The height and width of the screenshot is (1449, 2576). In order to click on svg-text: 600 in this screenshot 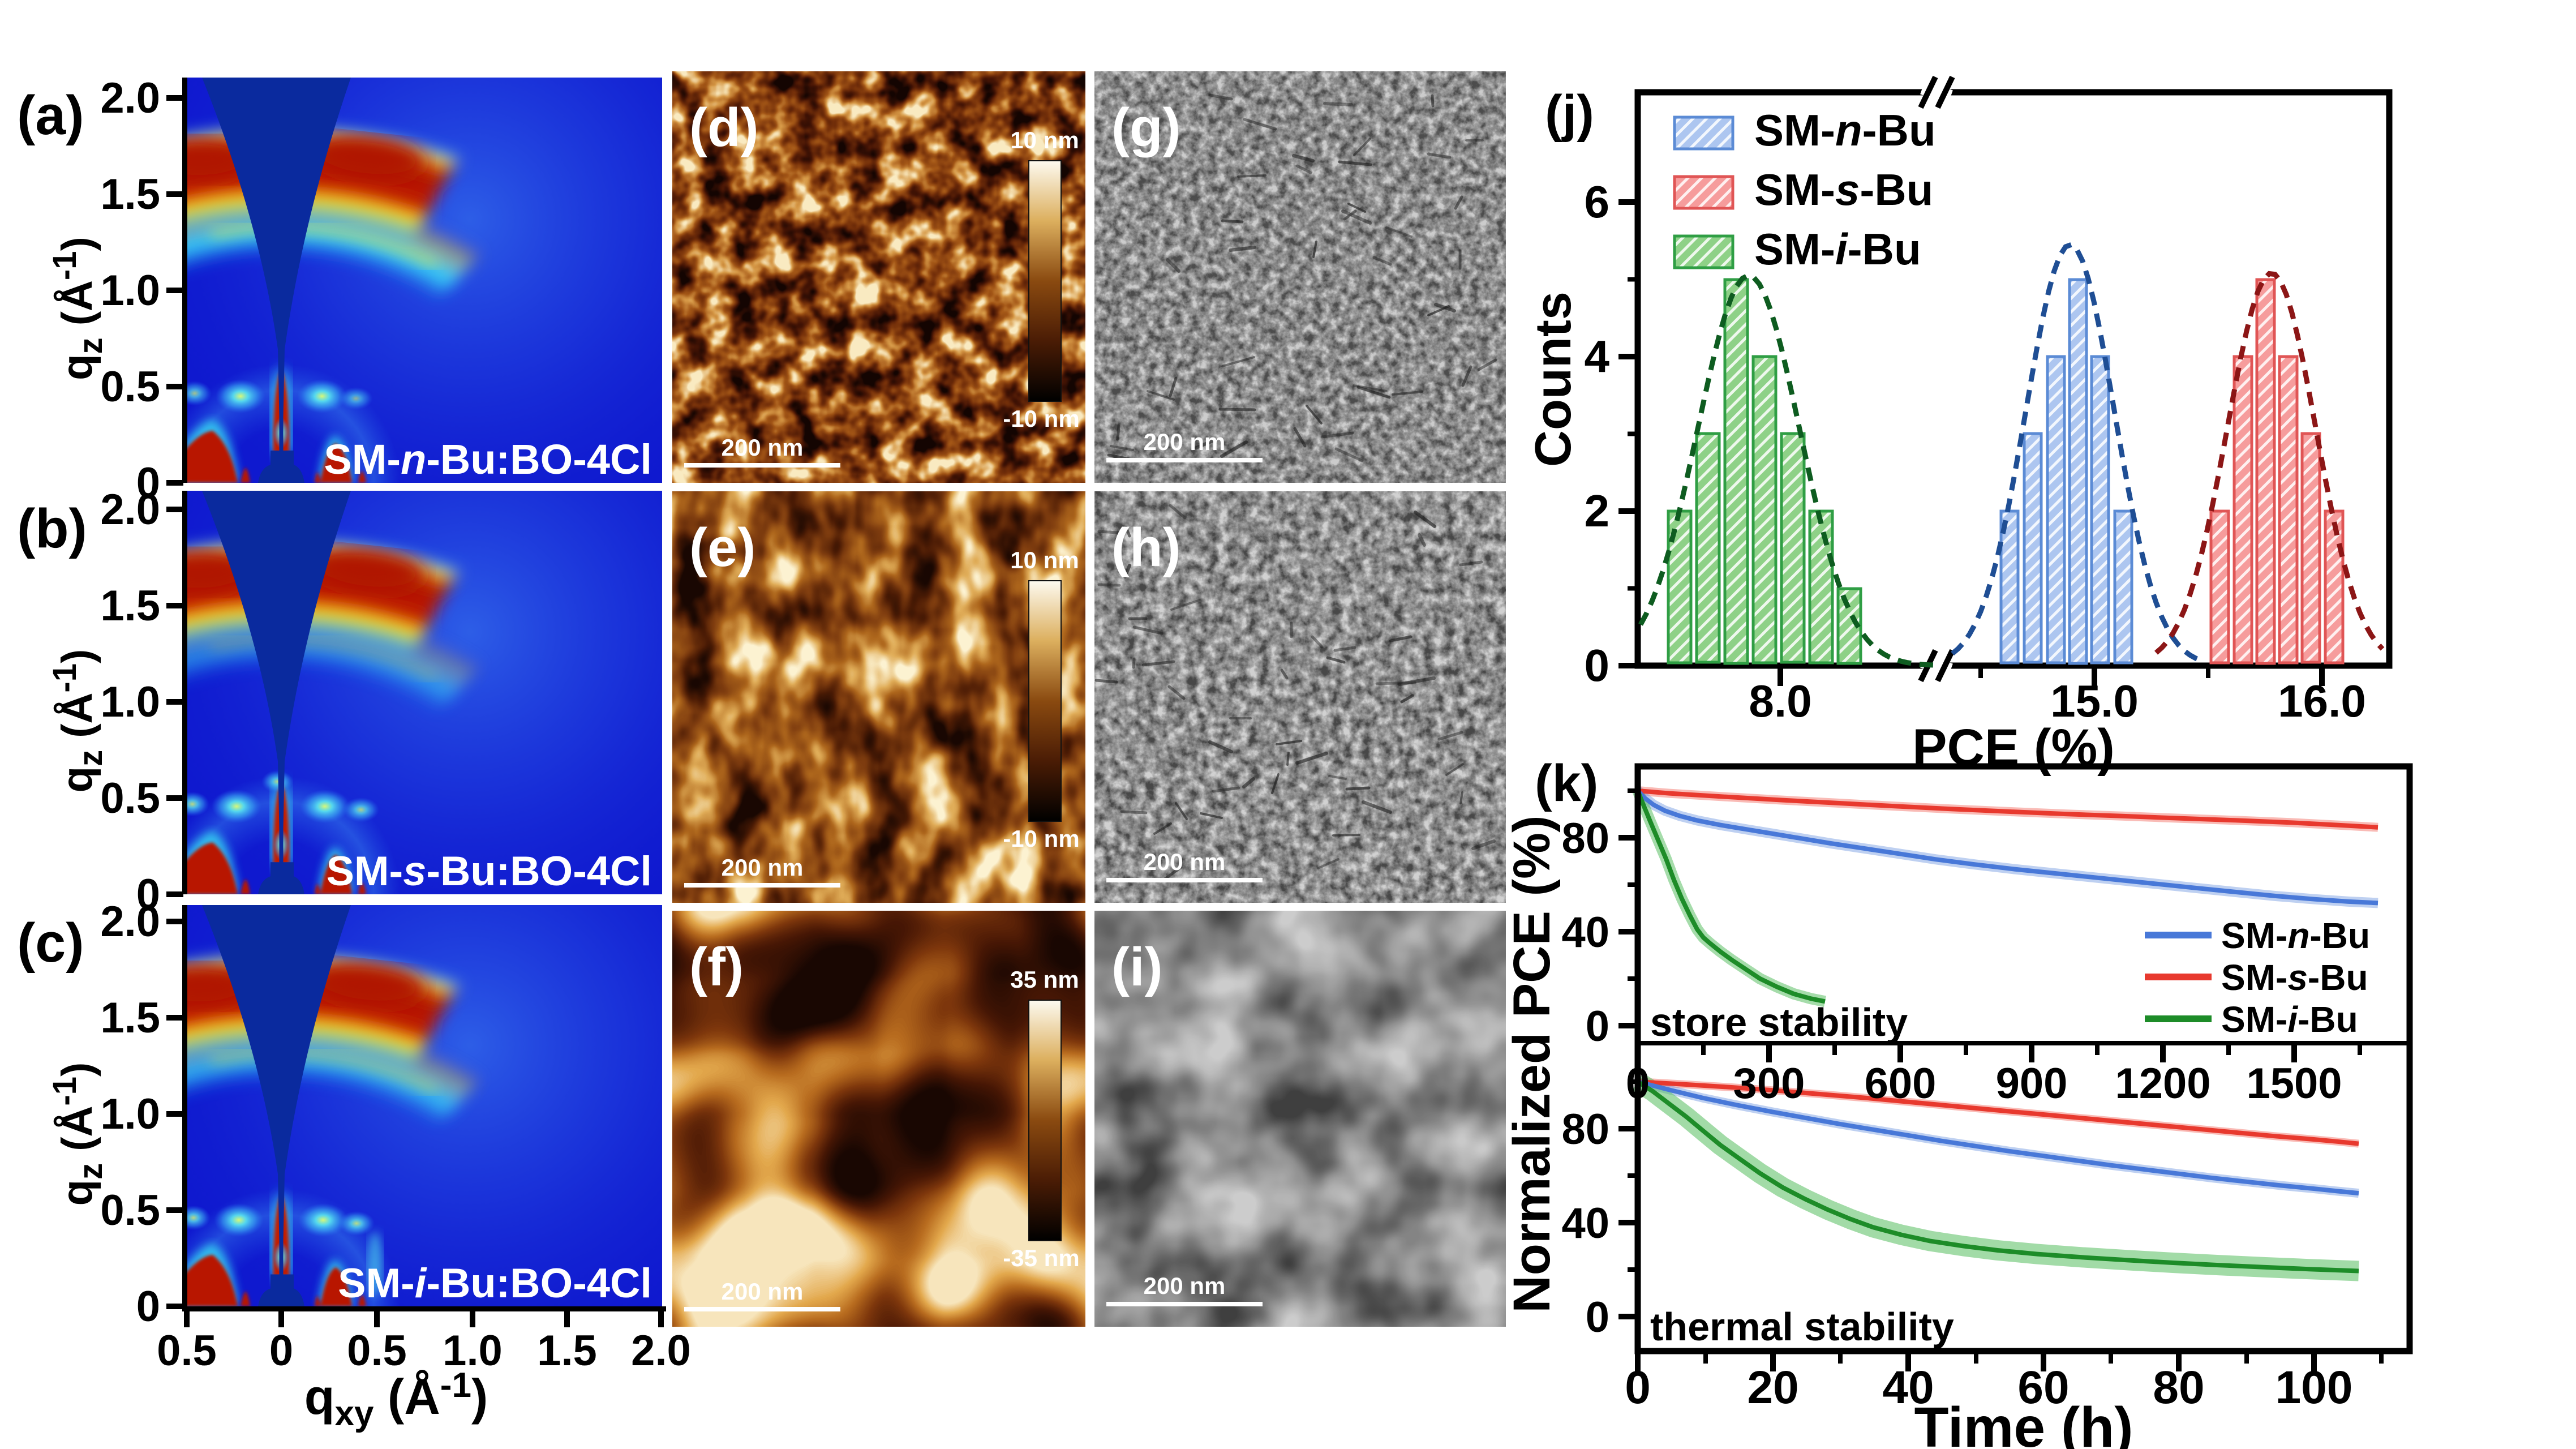, I will do `click(1901, 1084)`.